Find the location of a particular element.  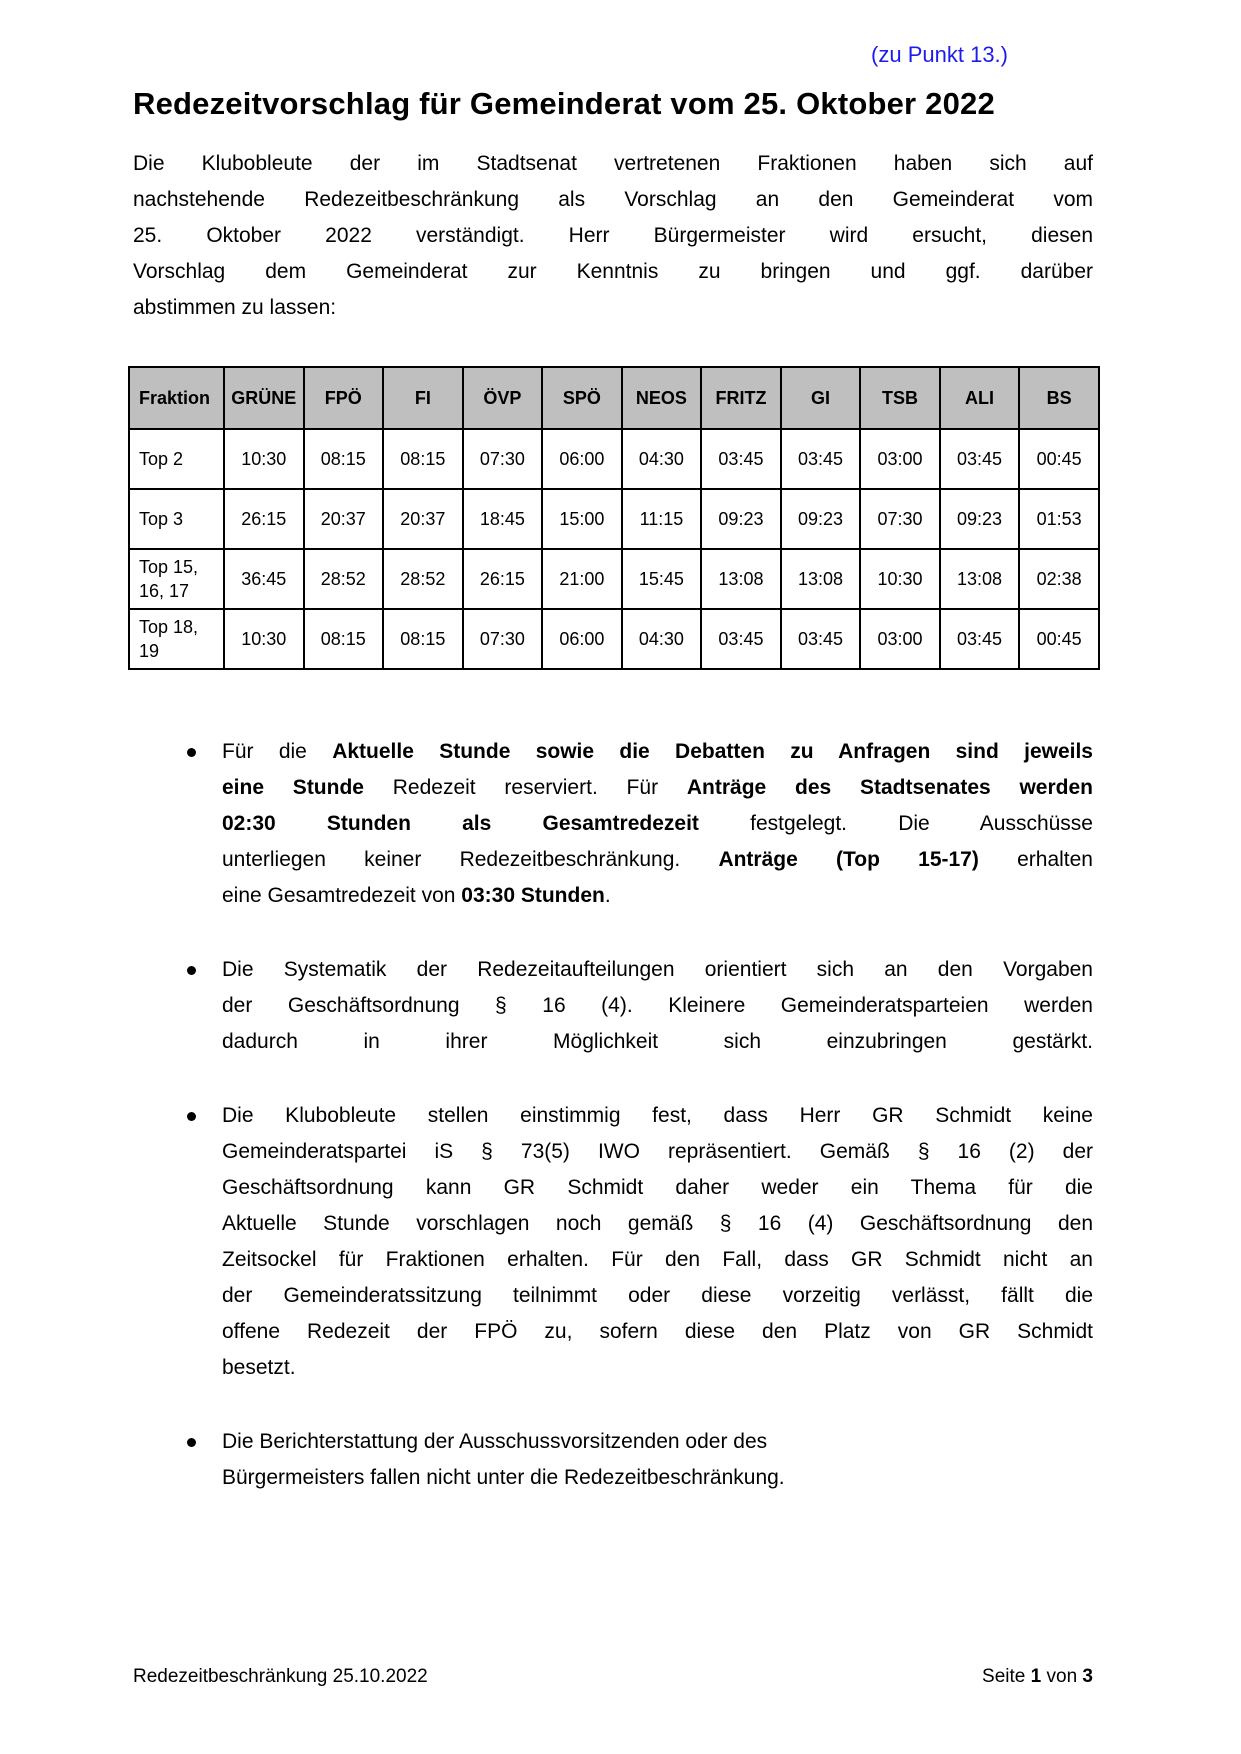

text-segment: unterliegen keiner Redezeitbeschränkung. is located at coordinates (470, 859).